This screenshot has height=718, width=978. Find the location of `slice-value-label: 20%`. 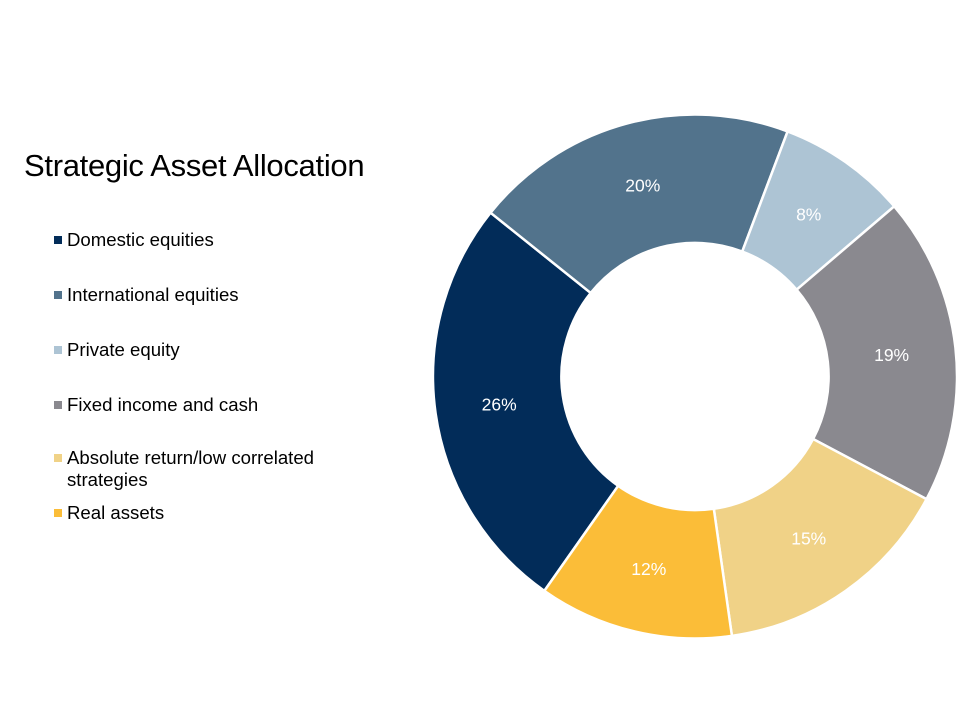

slice-value-label: 20% is located at coordinates (642, 186).